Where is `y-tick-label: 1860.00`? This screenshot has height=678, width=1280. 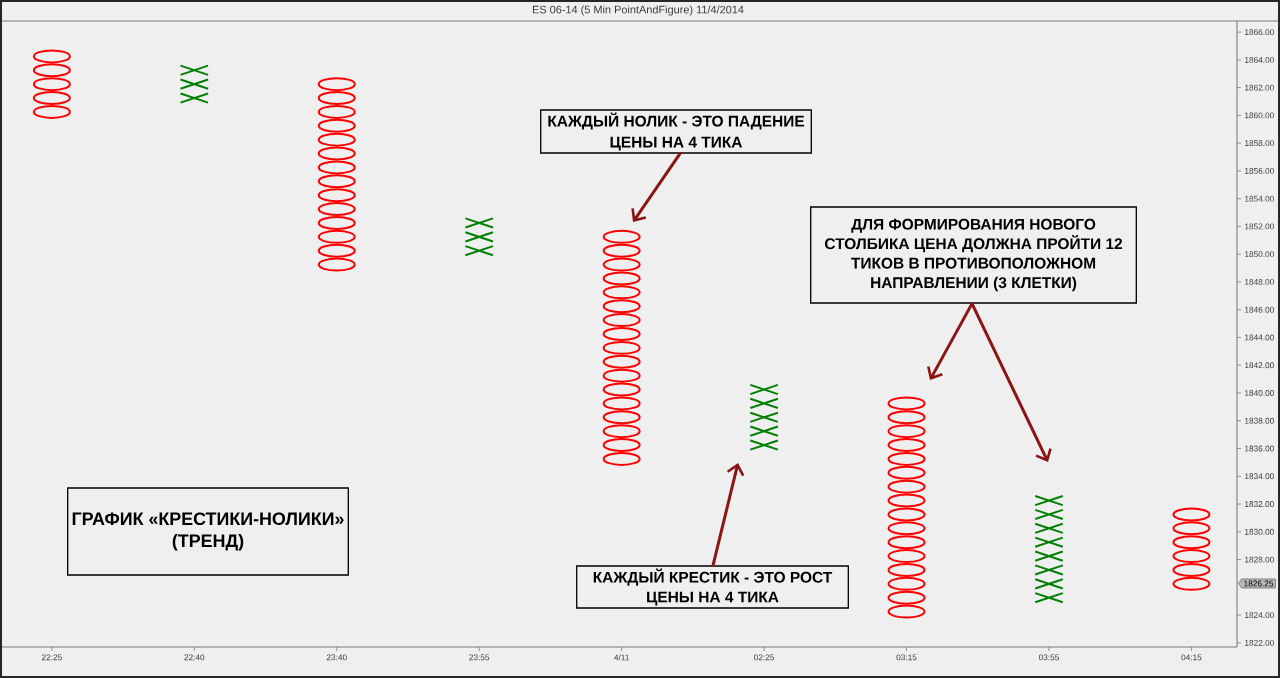 y-tick-label: 1860.00 is located at coordinates (1259, 115).